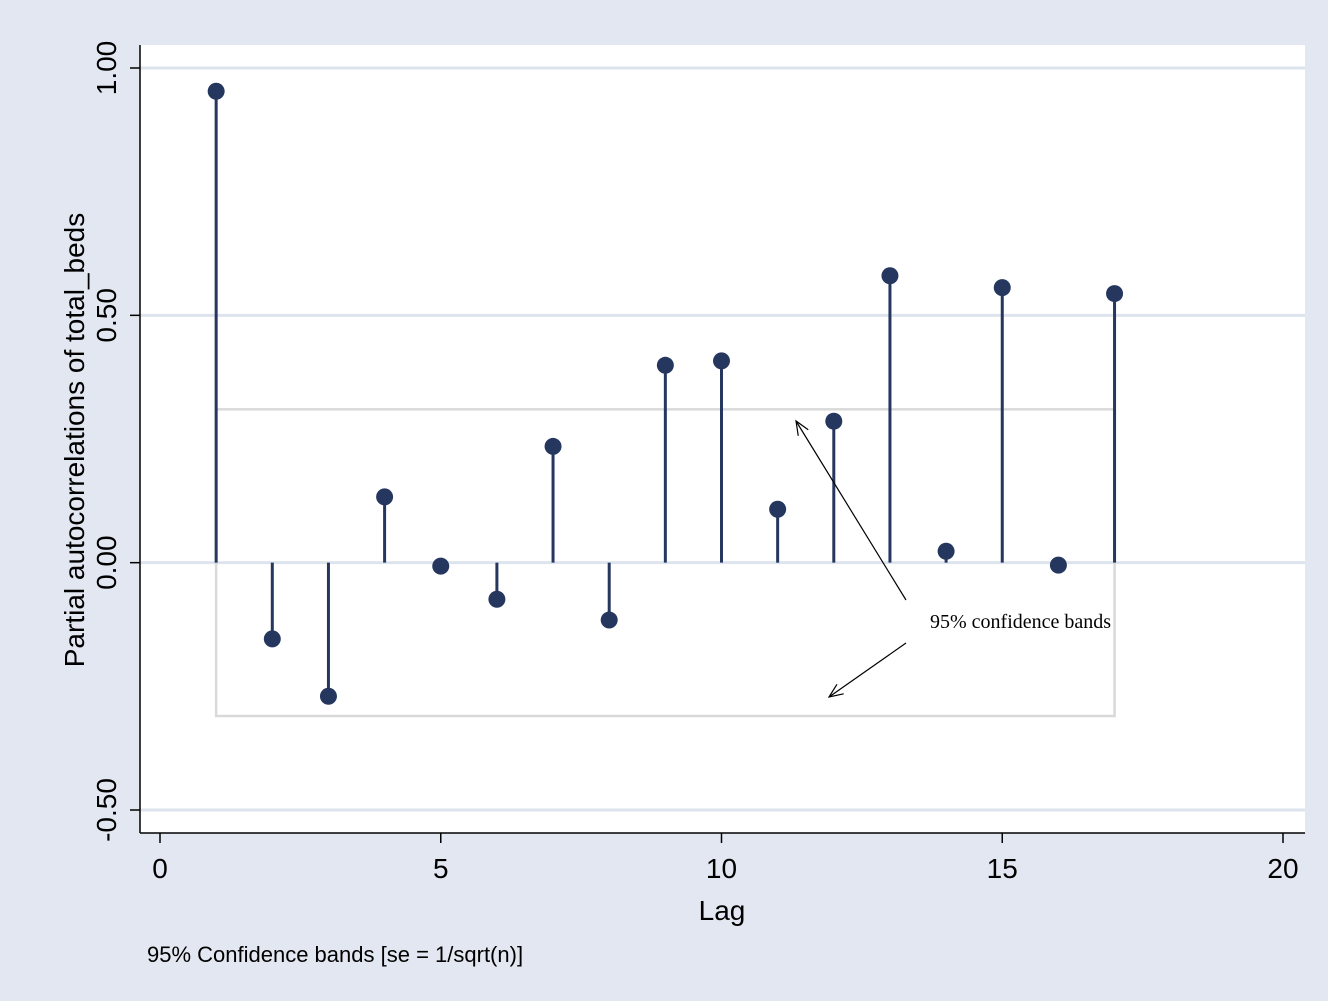 This screenshot has width=1328, height=1006. What do you see at coordinates (106, 68) in the screenshot?
I see `y-tick-label: 1.00` at bounding box center [106, 68].